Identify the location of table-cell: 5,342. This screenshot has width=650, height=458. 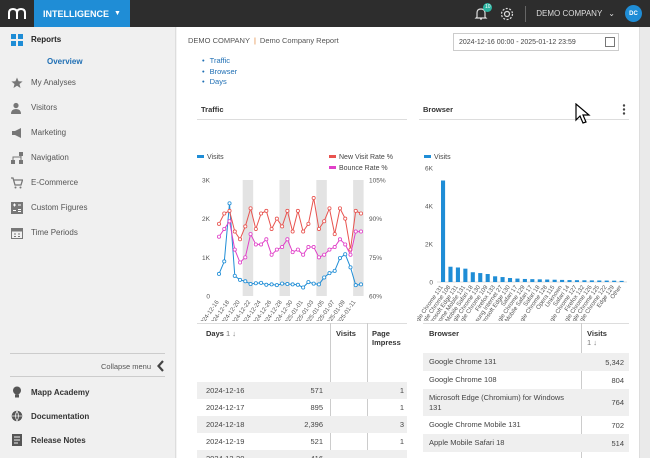
(614, 362).